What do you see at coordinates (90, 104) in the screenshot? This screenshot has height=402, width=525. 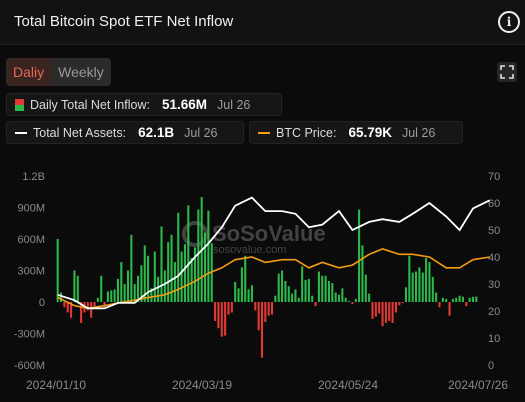 I see `legend-inflow-label: Daily Total Net Inflow:` at bounding box center [90, 104].